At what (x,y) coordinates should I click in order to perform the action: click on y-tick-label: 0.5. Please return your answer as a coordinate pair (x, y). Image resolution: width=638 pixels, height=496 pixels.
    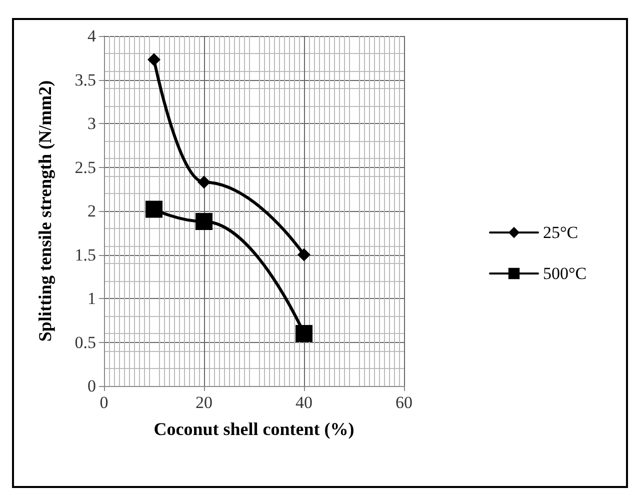
    Looking at the image, I should click on (85, 342).